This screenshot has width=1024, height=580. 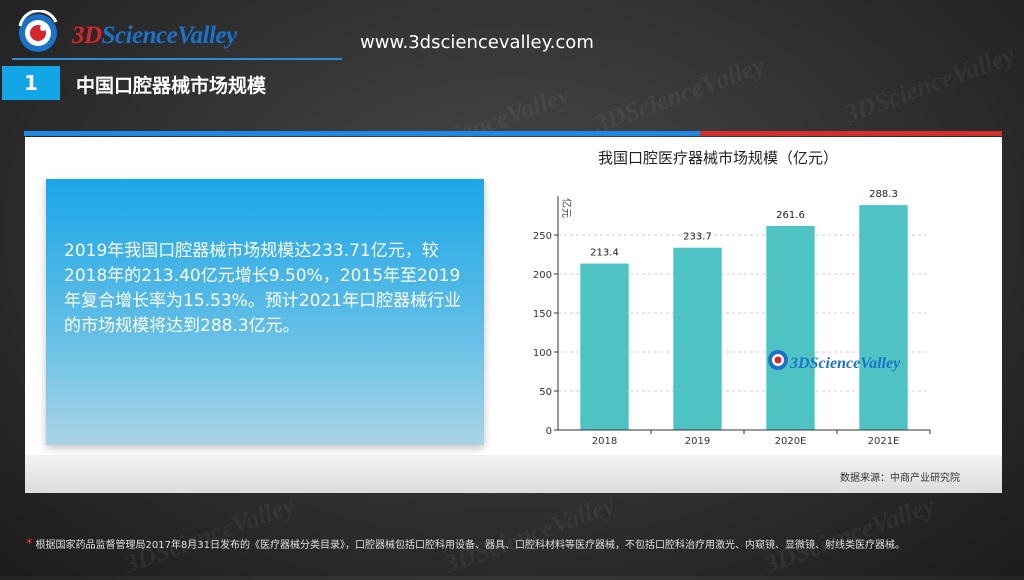 I want to click on x-tick-label: 2019, so click(x=697, y=441).